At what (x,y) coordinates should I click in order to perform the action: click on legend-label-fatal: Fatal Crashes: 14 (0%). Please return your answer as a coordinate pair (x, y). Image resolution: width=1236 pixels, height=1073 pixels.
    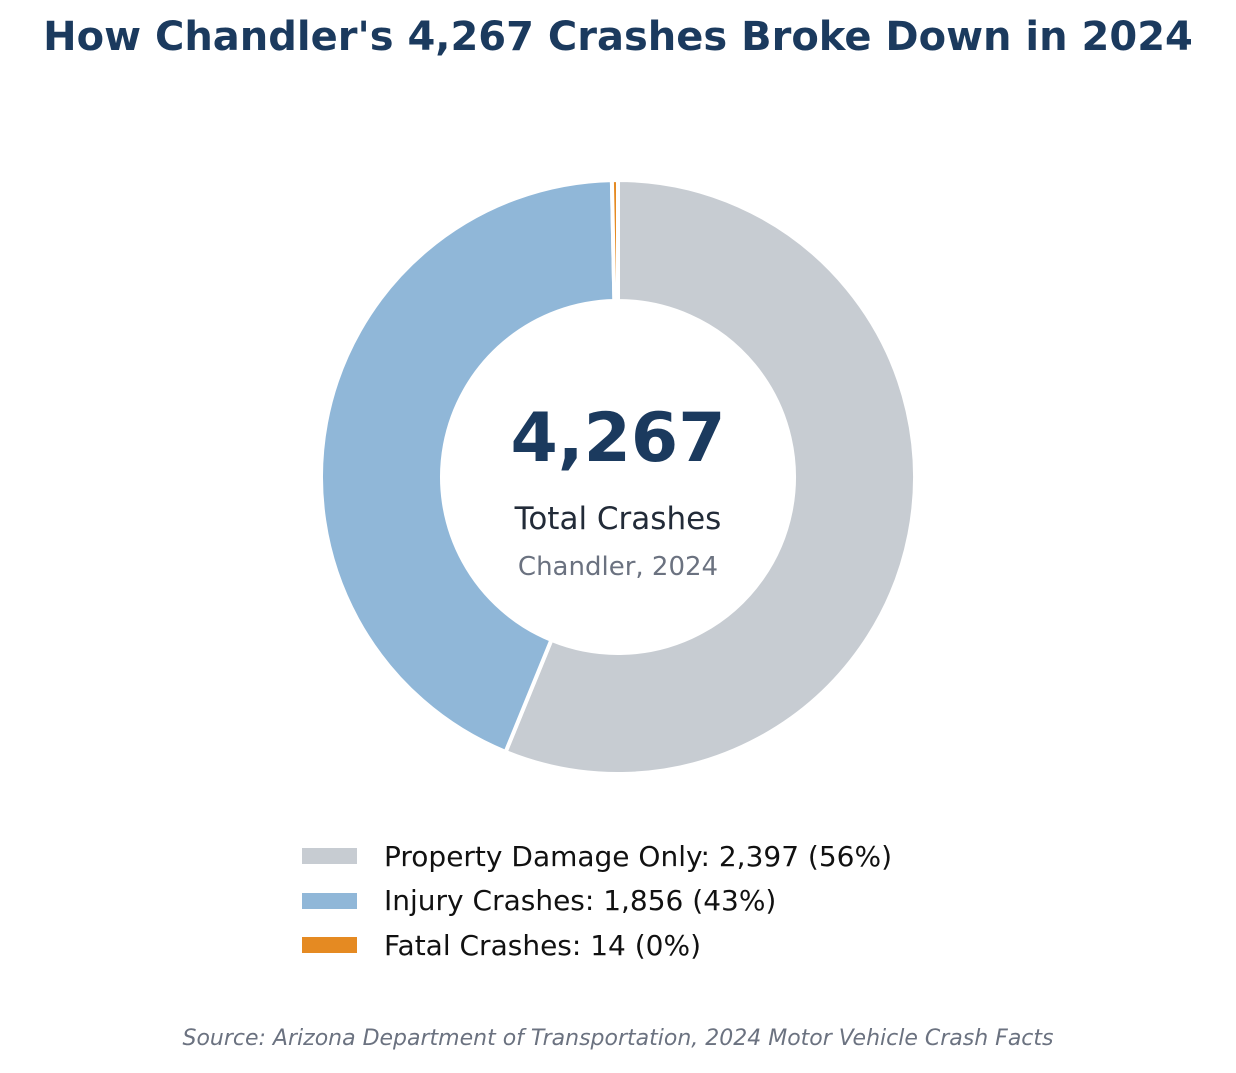
    Looking at the image, I should click on (543, 945).